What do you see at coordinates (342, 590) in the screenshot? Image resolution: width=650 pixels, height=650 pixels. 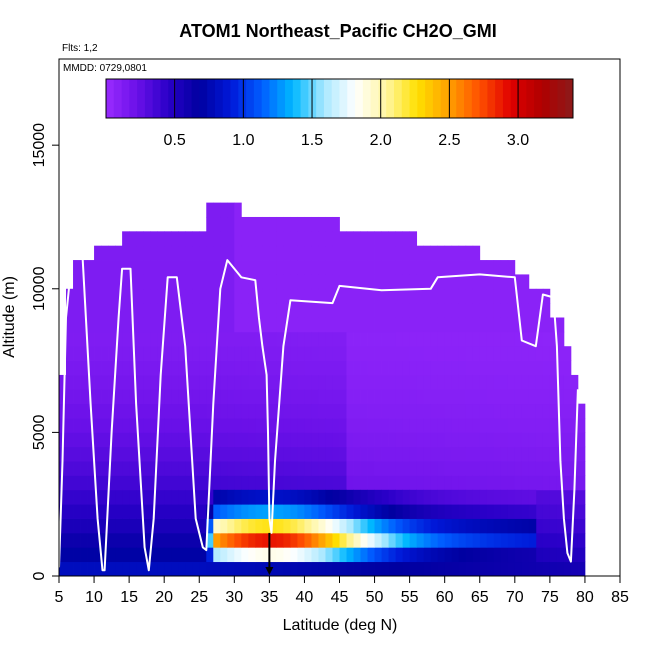 I see `x-axis: 5 10 15 20 25 30 35 40 45 50 55 60 65 70 75 80 85` at bounding box center [342, 590].